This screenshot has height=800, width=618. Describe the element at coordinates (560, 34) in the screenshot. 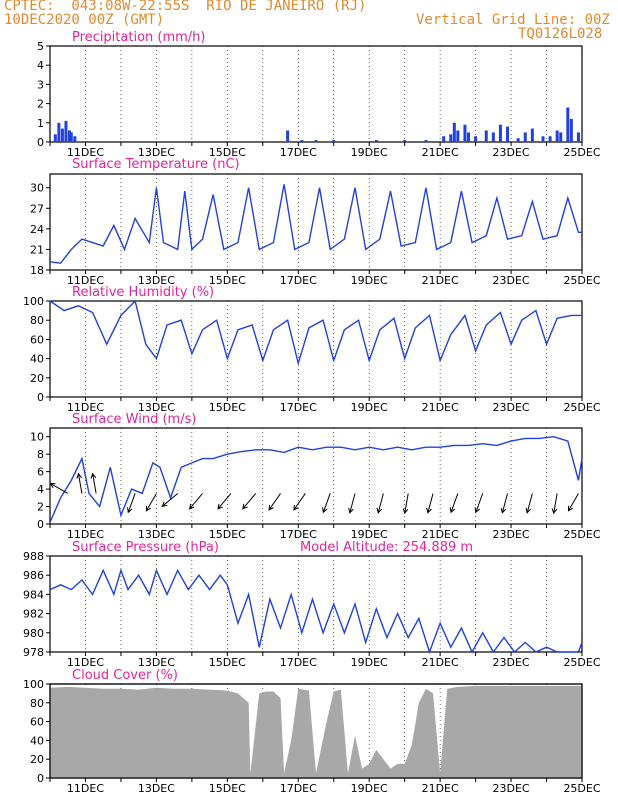

I see `model-code: TQ0126L028` at that location.